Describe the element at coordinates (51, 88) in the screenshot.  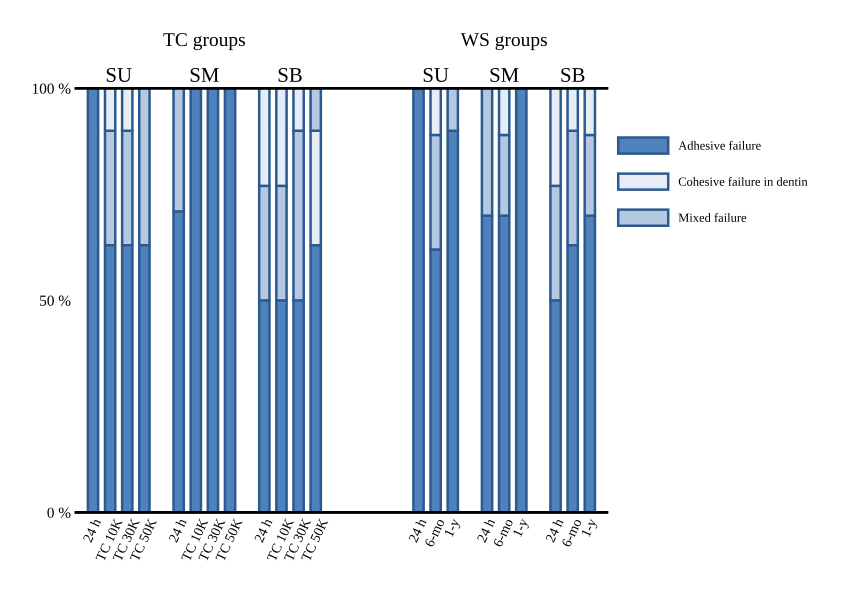
I see `y-tick-label: 100 %` at that location.